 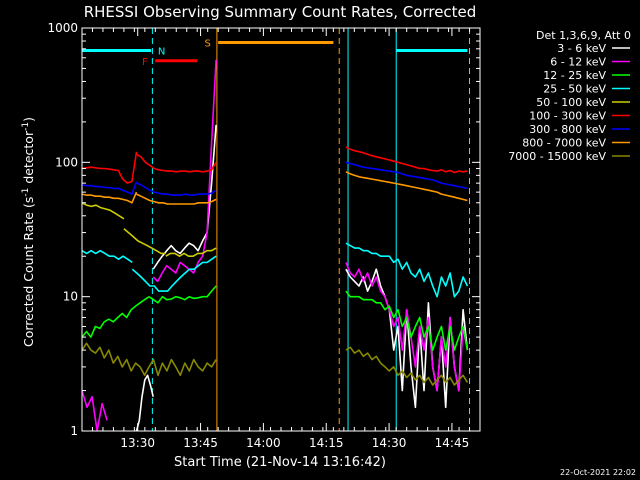 I want to click on y-axis-label-sup1: -1, so click(x=26, y=192).